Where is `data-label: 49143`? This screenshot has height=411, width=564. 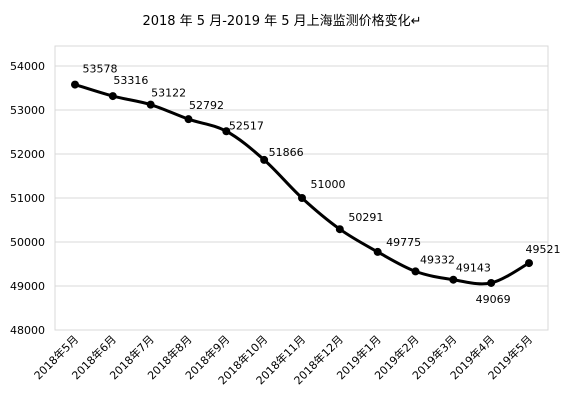 data-label: 49143 is located at coordinates (473, 268).